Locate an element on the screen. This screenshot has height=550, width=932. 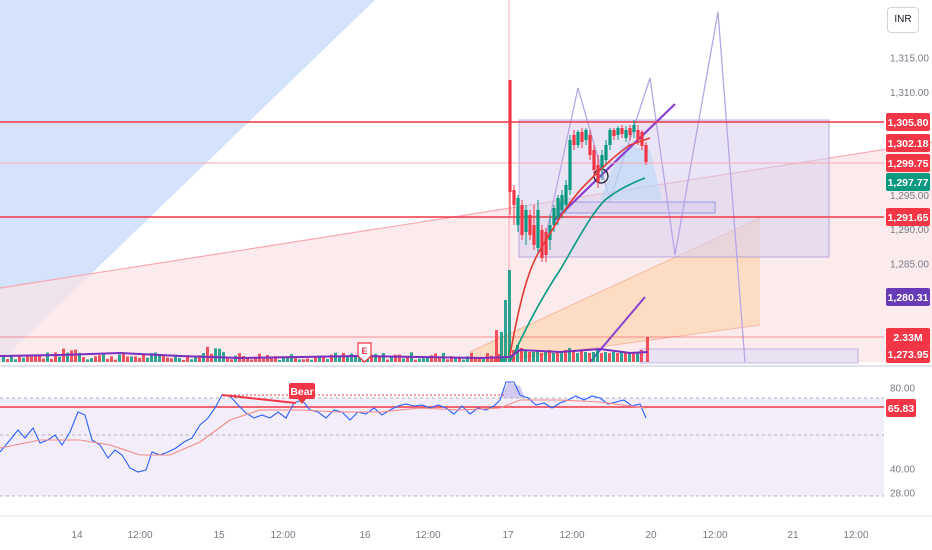
price-tick-label: 1,310.00 is located at coordinates (909, 93).